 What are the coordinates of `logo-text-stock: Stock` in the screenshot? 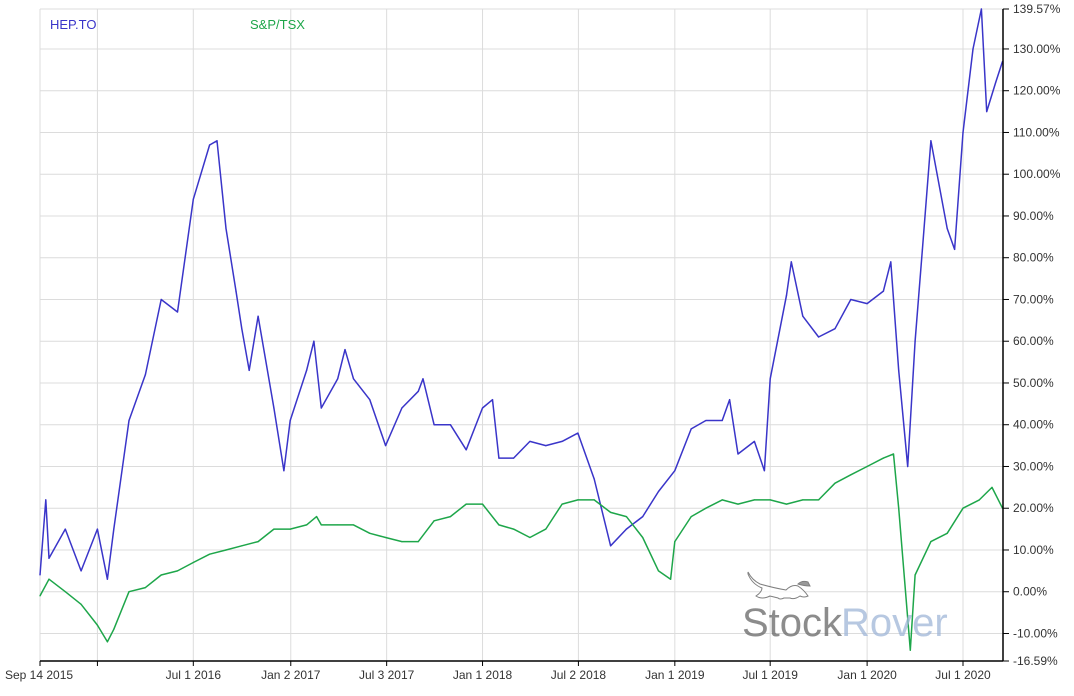 It's located at (792, 623).